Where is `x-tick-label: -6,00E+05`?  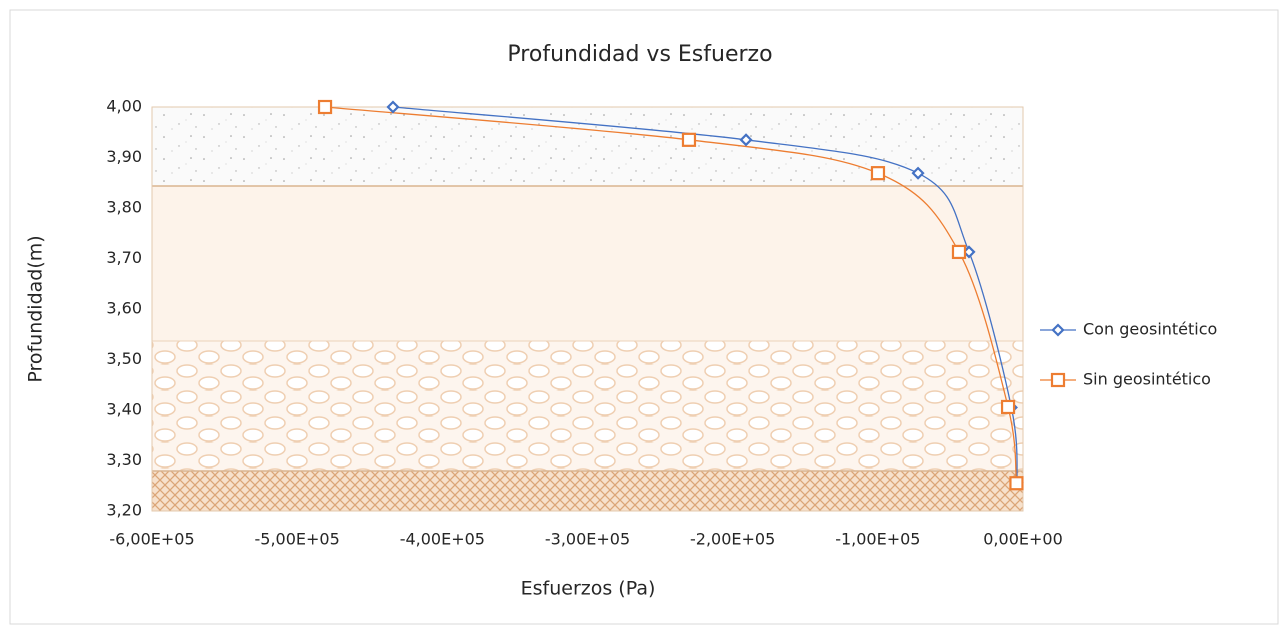 x-tick-label: -6,00E+05 is located at coordinates (151, 539).